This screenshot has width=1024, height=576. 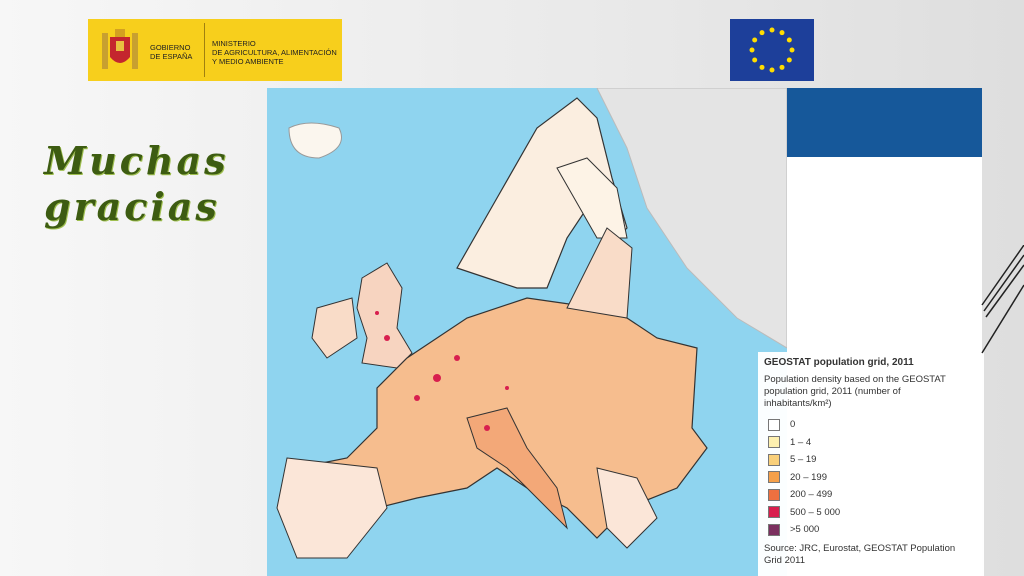 I want to click on legend-item: >5 000, so click(x=876, y=530).